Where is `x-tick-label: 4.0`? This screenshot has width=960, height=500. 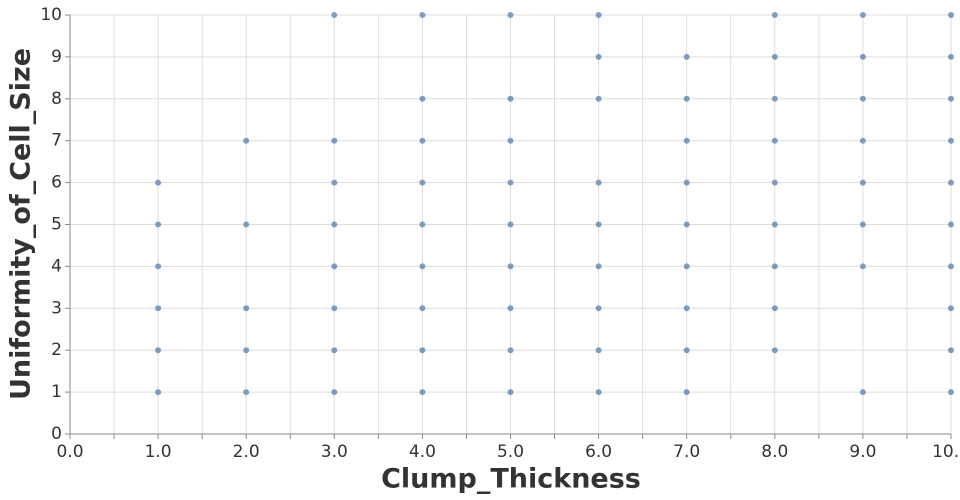 x-tick-label: 4.0 is located at coordinates (422, 452).